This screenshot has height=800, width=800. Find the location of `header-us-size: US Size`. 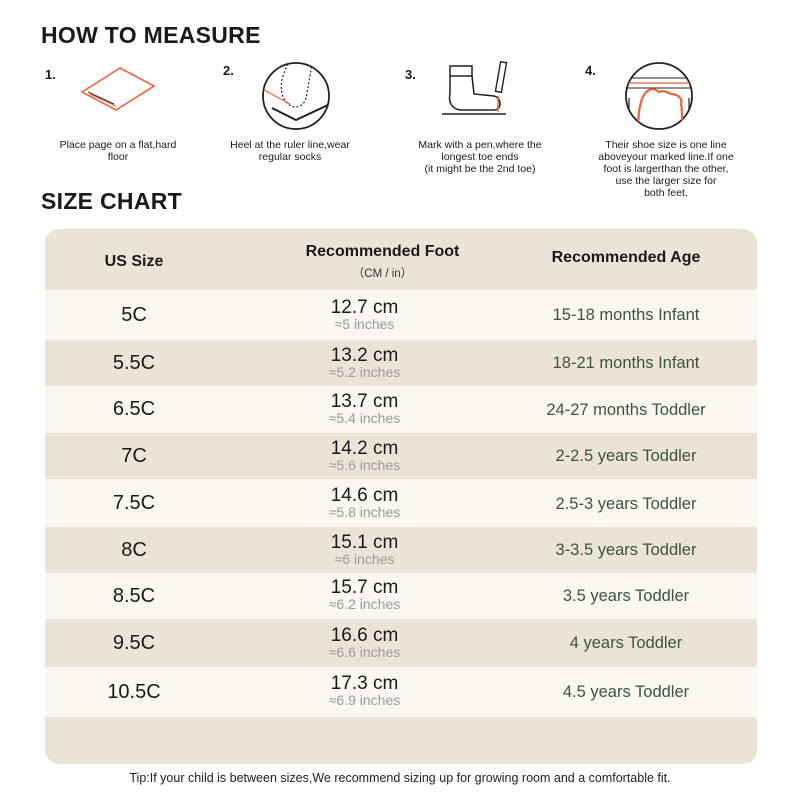

header-us-size: US Size is located at coordinates (134, 261).